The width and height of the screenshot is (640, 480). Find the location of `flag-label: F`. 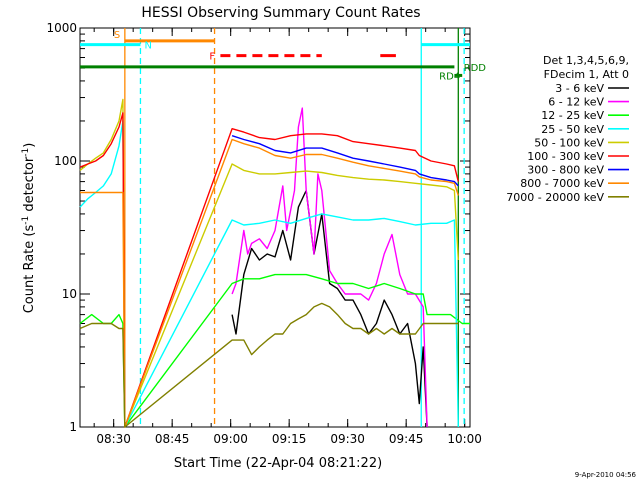

flag-label: F is located at coordinates (212, 57).